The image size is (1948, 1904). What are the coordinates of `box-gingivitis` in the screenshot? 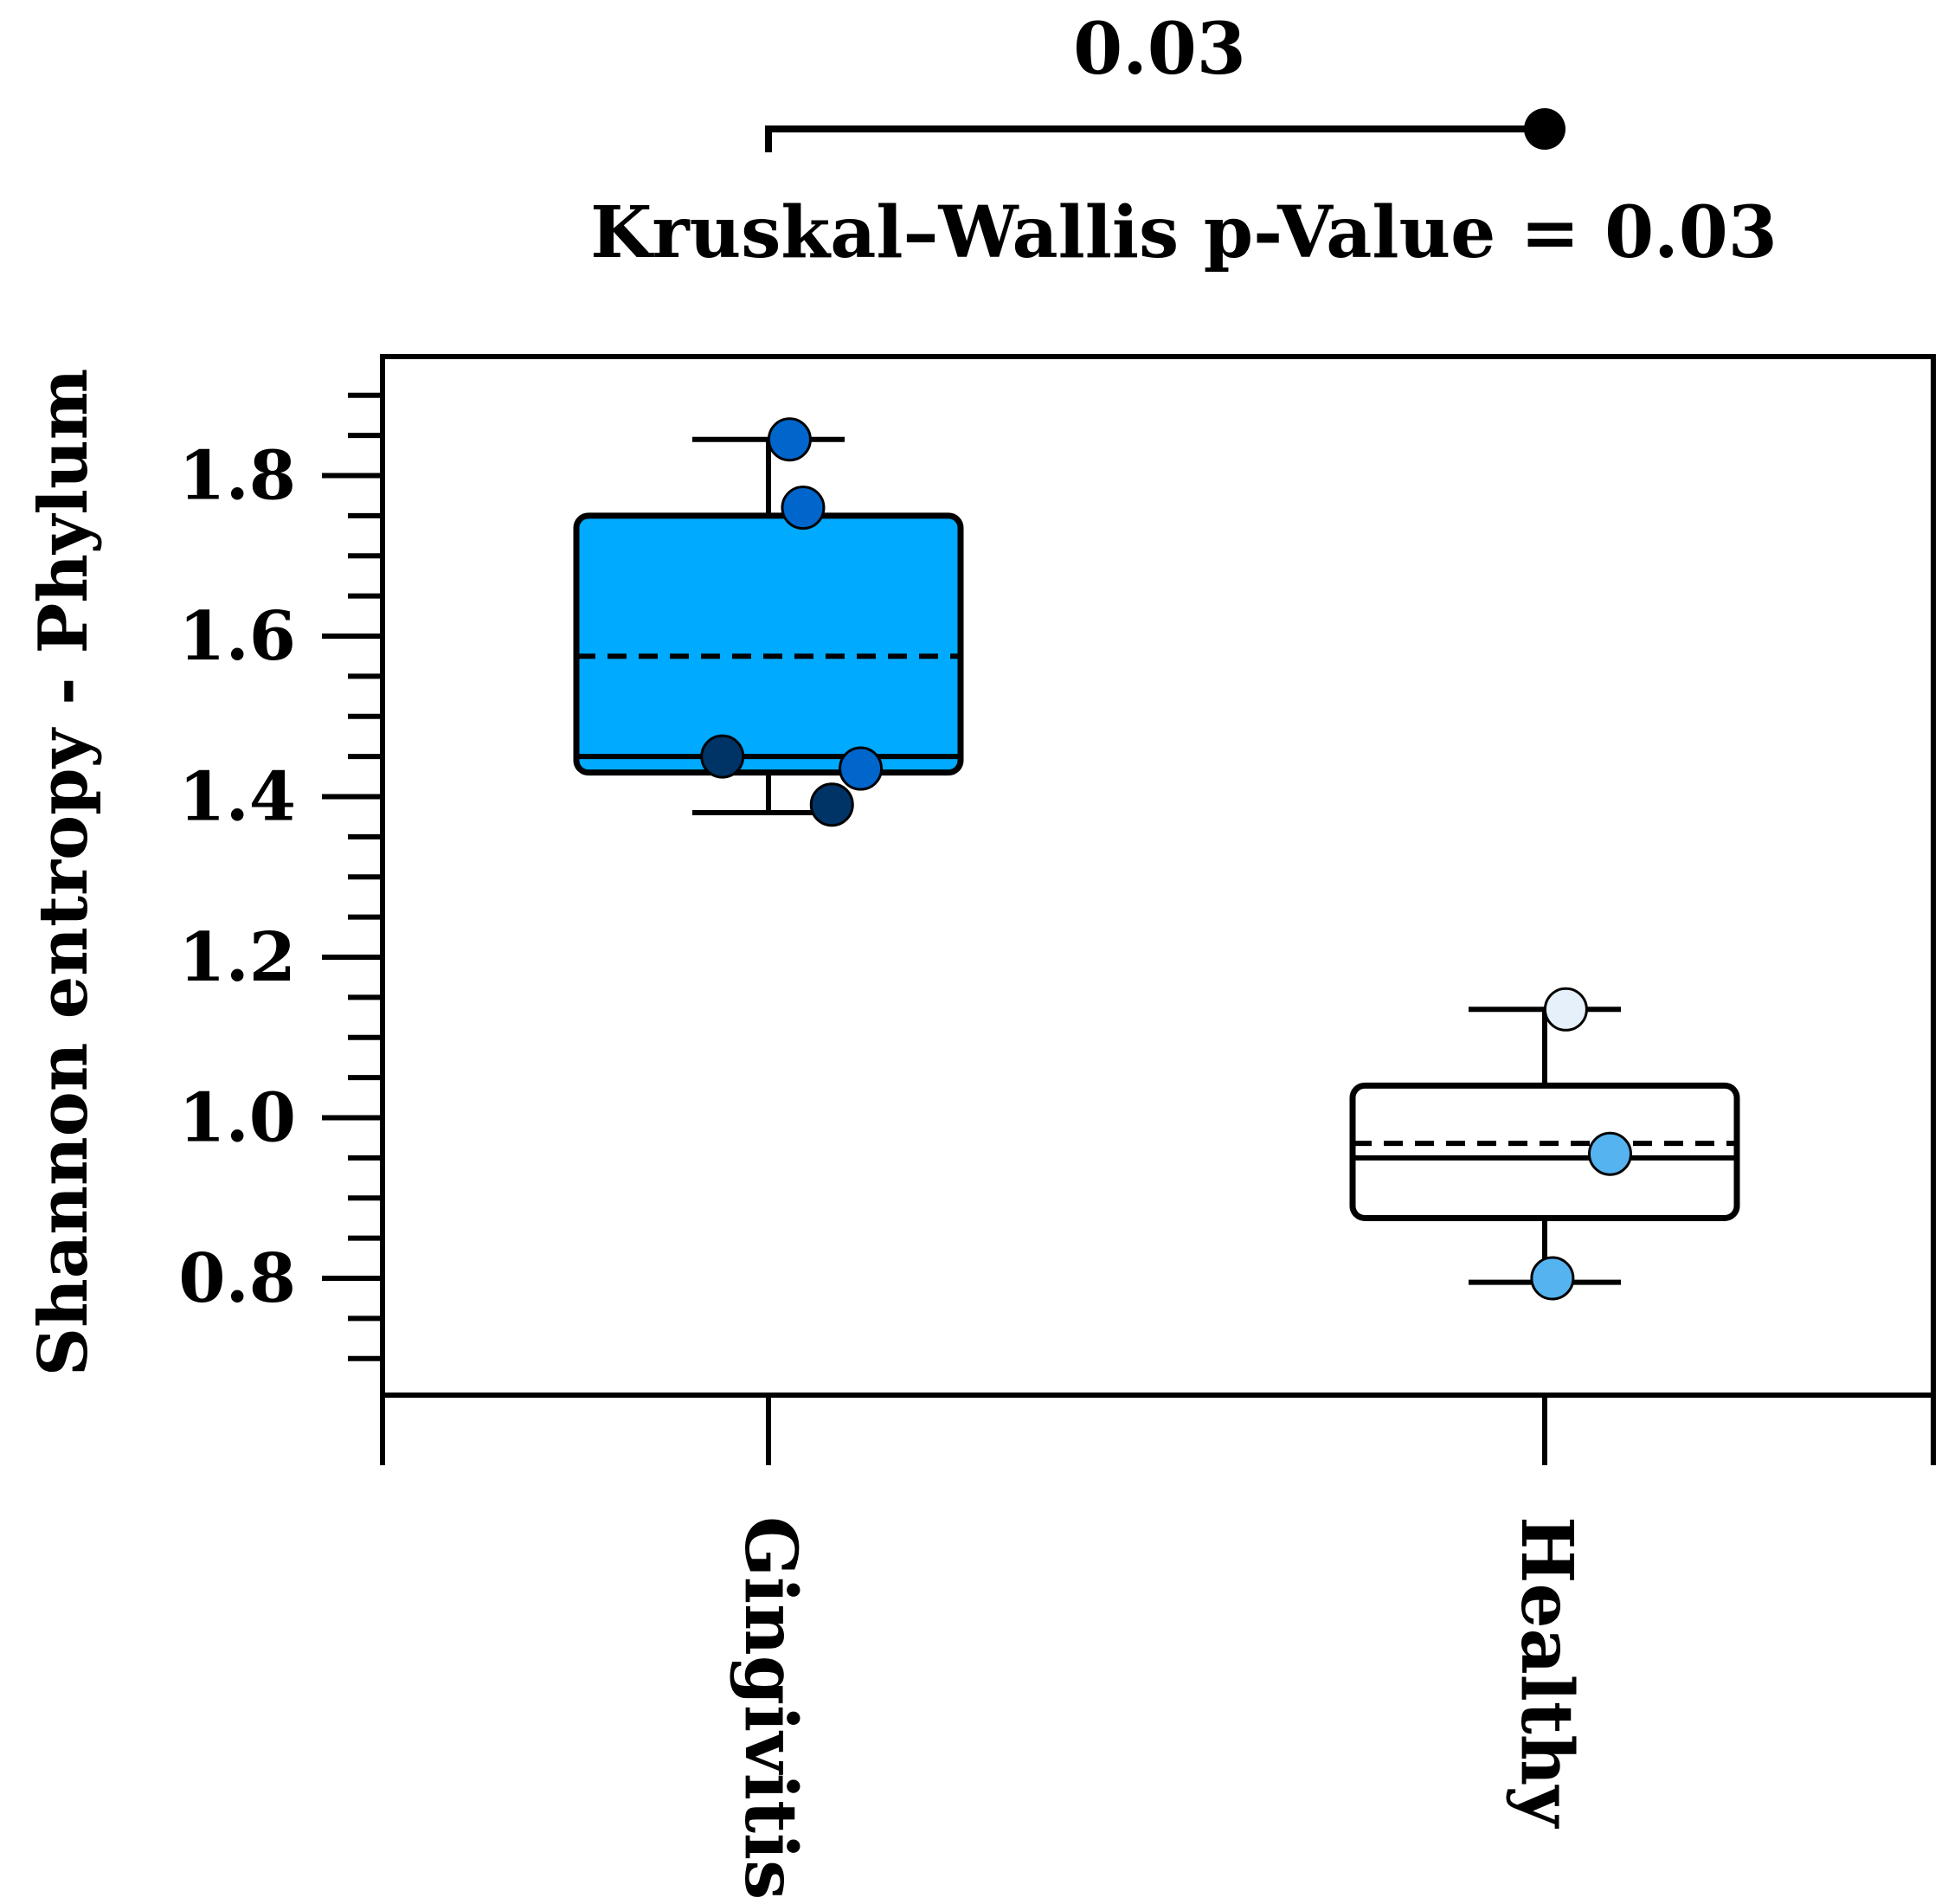 It's located at (768, 622).